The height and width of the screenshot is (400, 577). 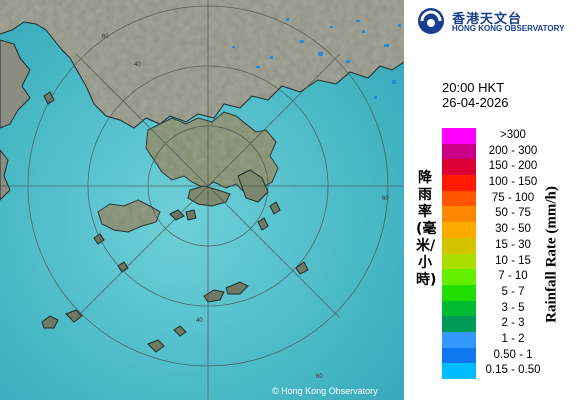 What do you see at coordinates (513, 182) in the screenshot?
I see `legend-label: 100 - 150` at bounding box center [513, 182].